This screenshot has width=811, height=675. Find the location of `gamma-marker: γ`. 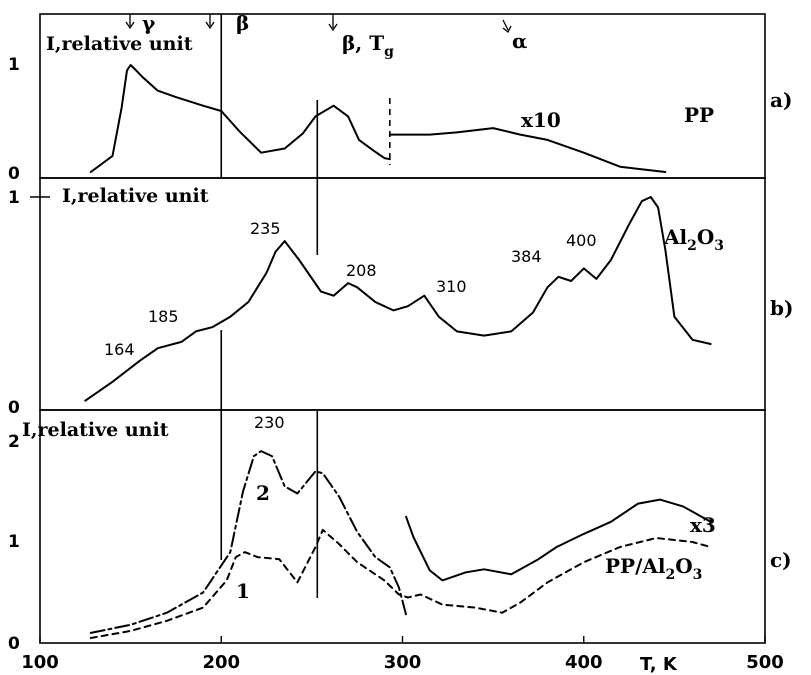

gamma-marker: γ is located at coordinates (149, 23).